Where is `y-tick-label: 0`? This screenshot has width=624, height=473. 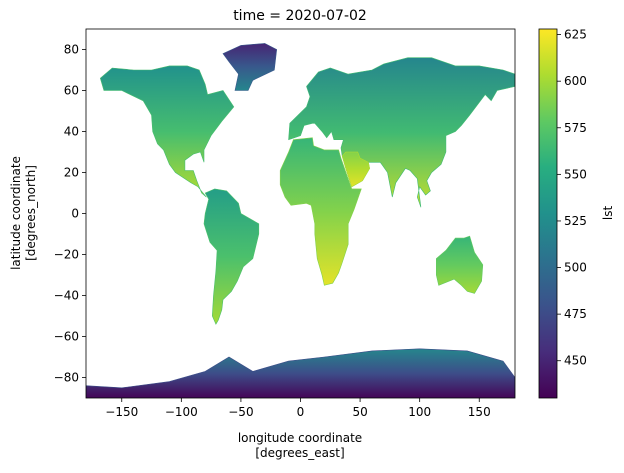
y-tick-label: 0 is located at coordinates (75, 214).